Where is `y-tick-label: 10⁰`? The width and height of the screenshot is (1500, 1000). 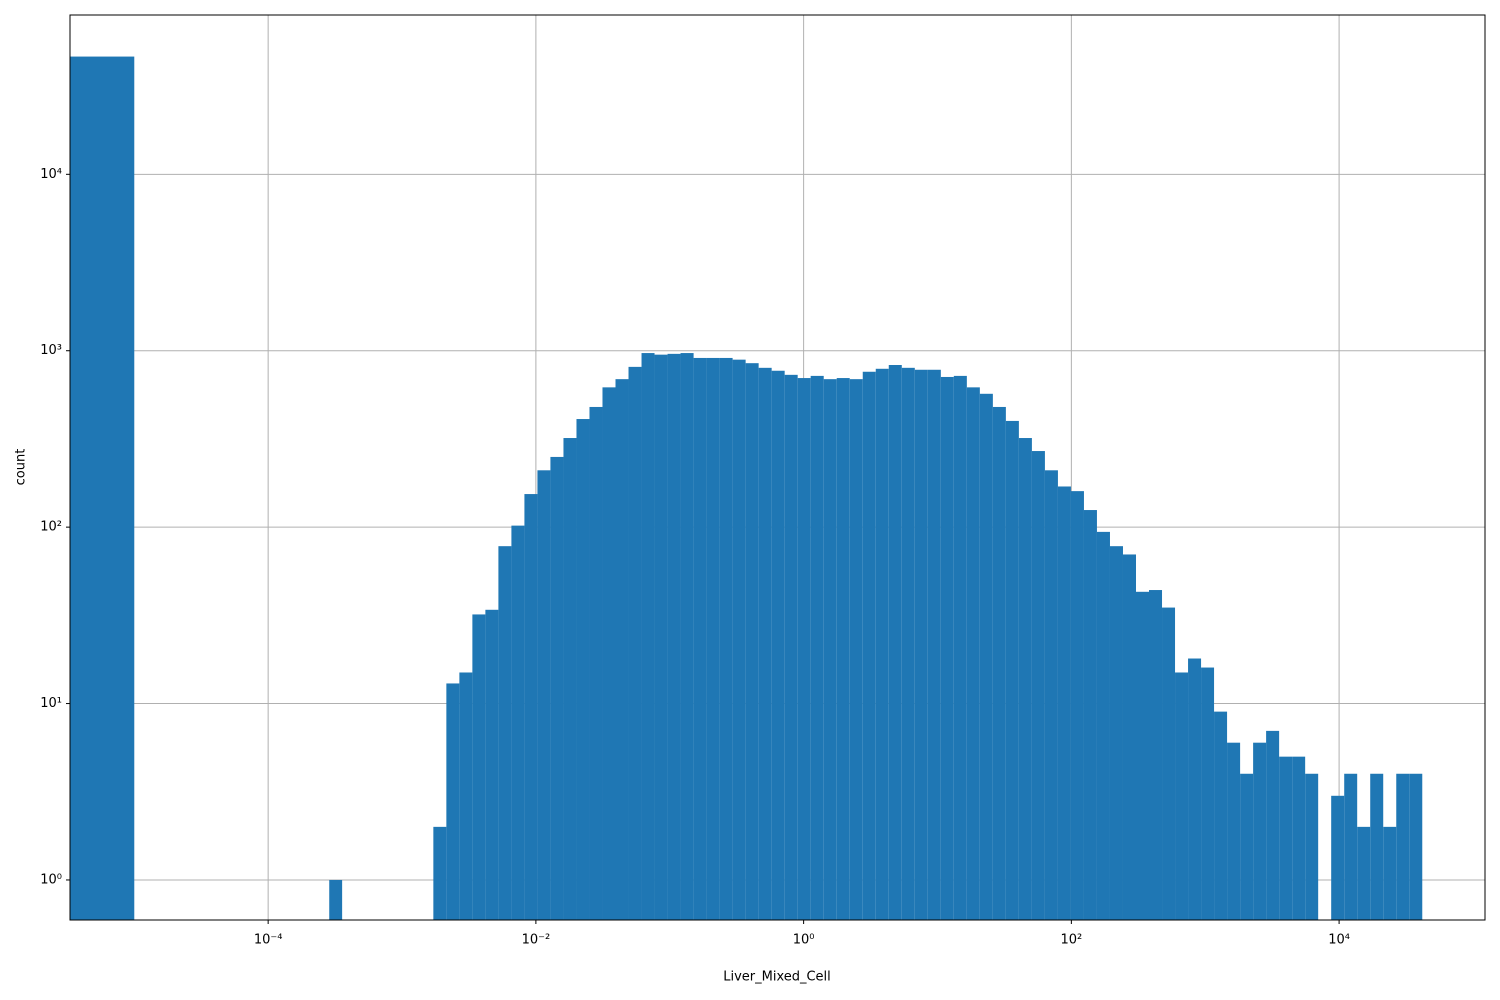 y-tick-label: 10⁰ is located at coordinates (51, 879).